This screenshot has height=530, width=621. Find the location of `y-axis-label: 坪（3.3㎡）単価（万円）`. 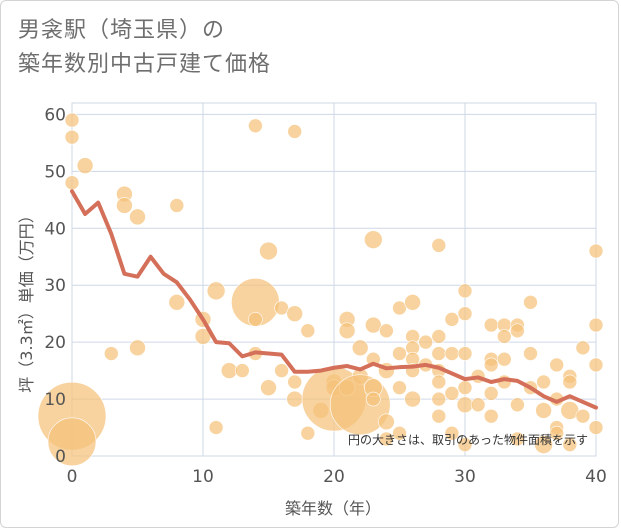

y-axis-label: 坪（3.3㎡）単価（万円） is located at coordinates (26, 299).